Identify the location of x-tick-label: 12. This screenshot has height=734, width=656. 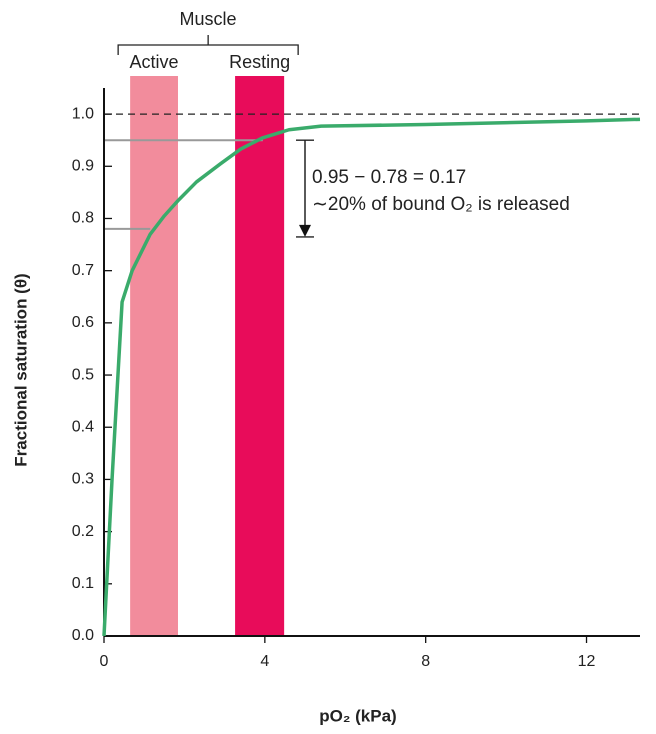
(587, 661).